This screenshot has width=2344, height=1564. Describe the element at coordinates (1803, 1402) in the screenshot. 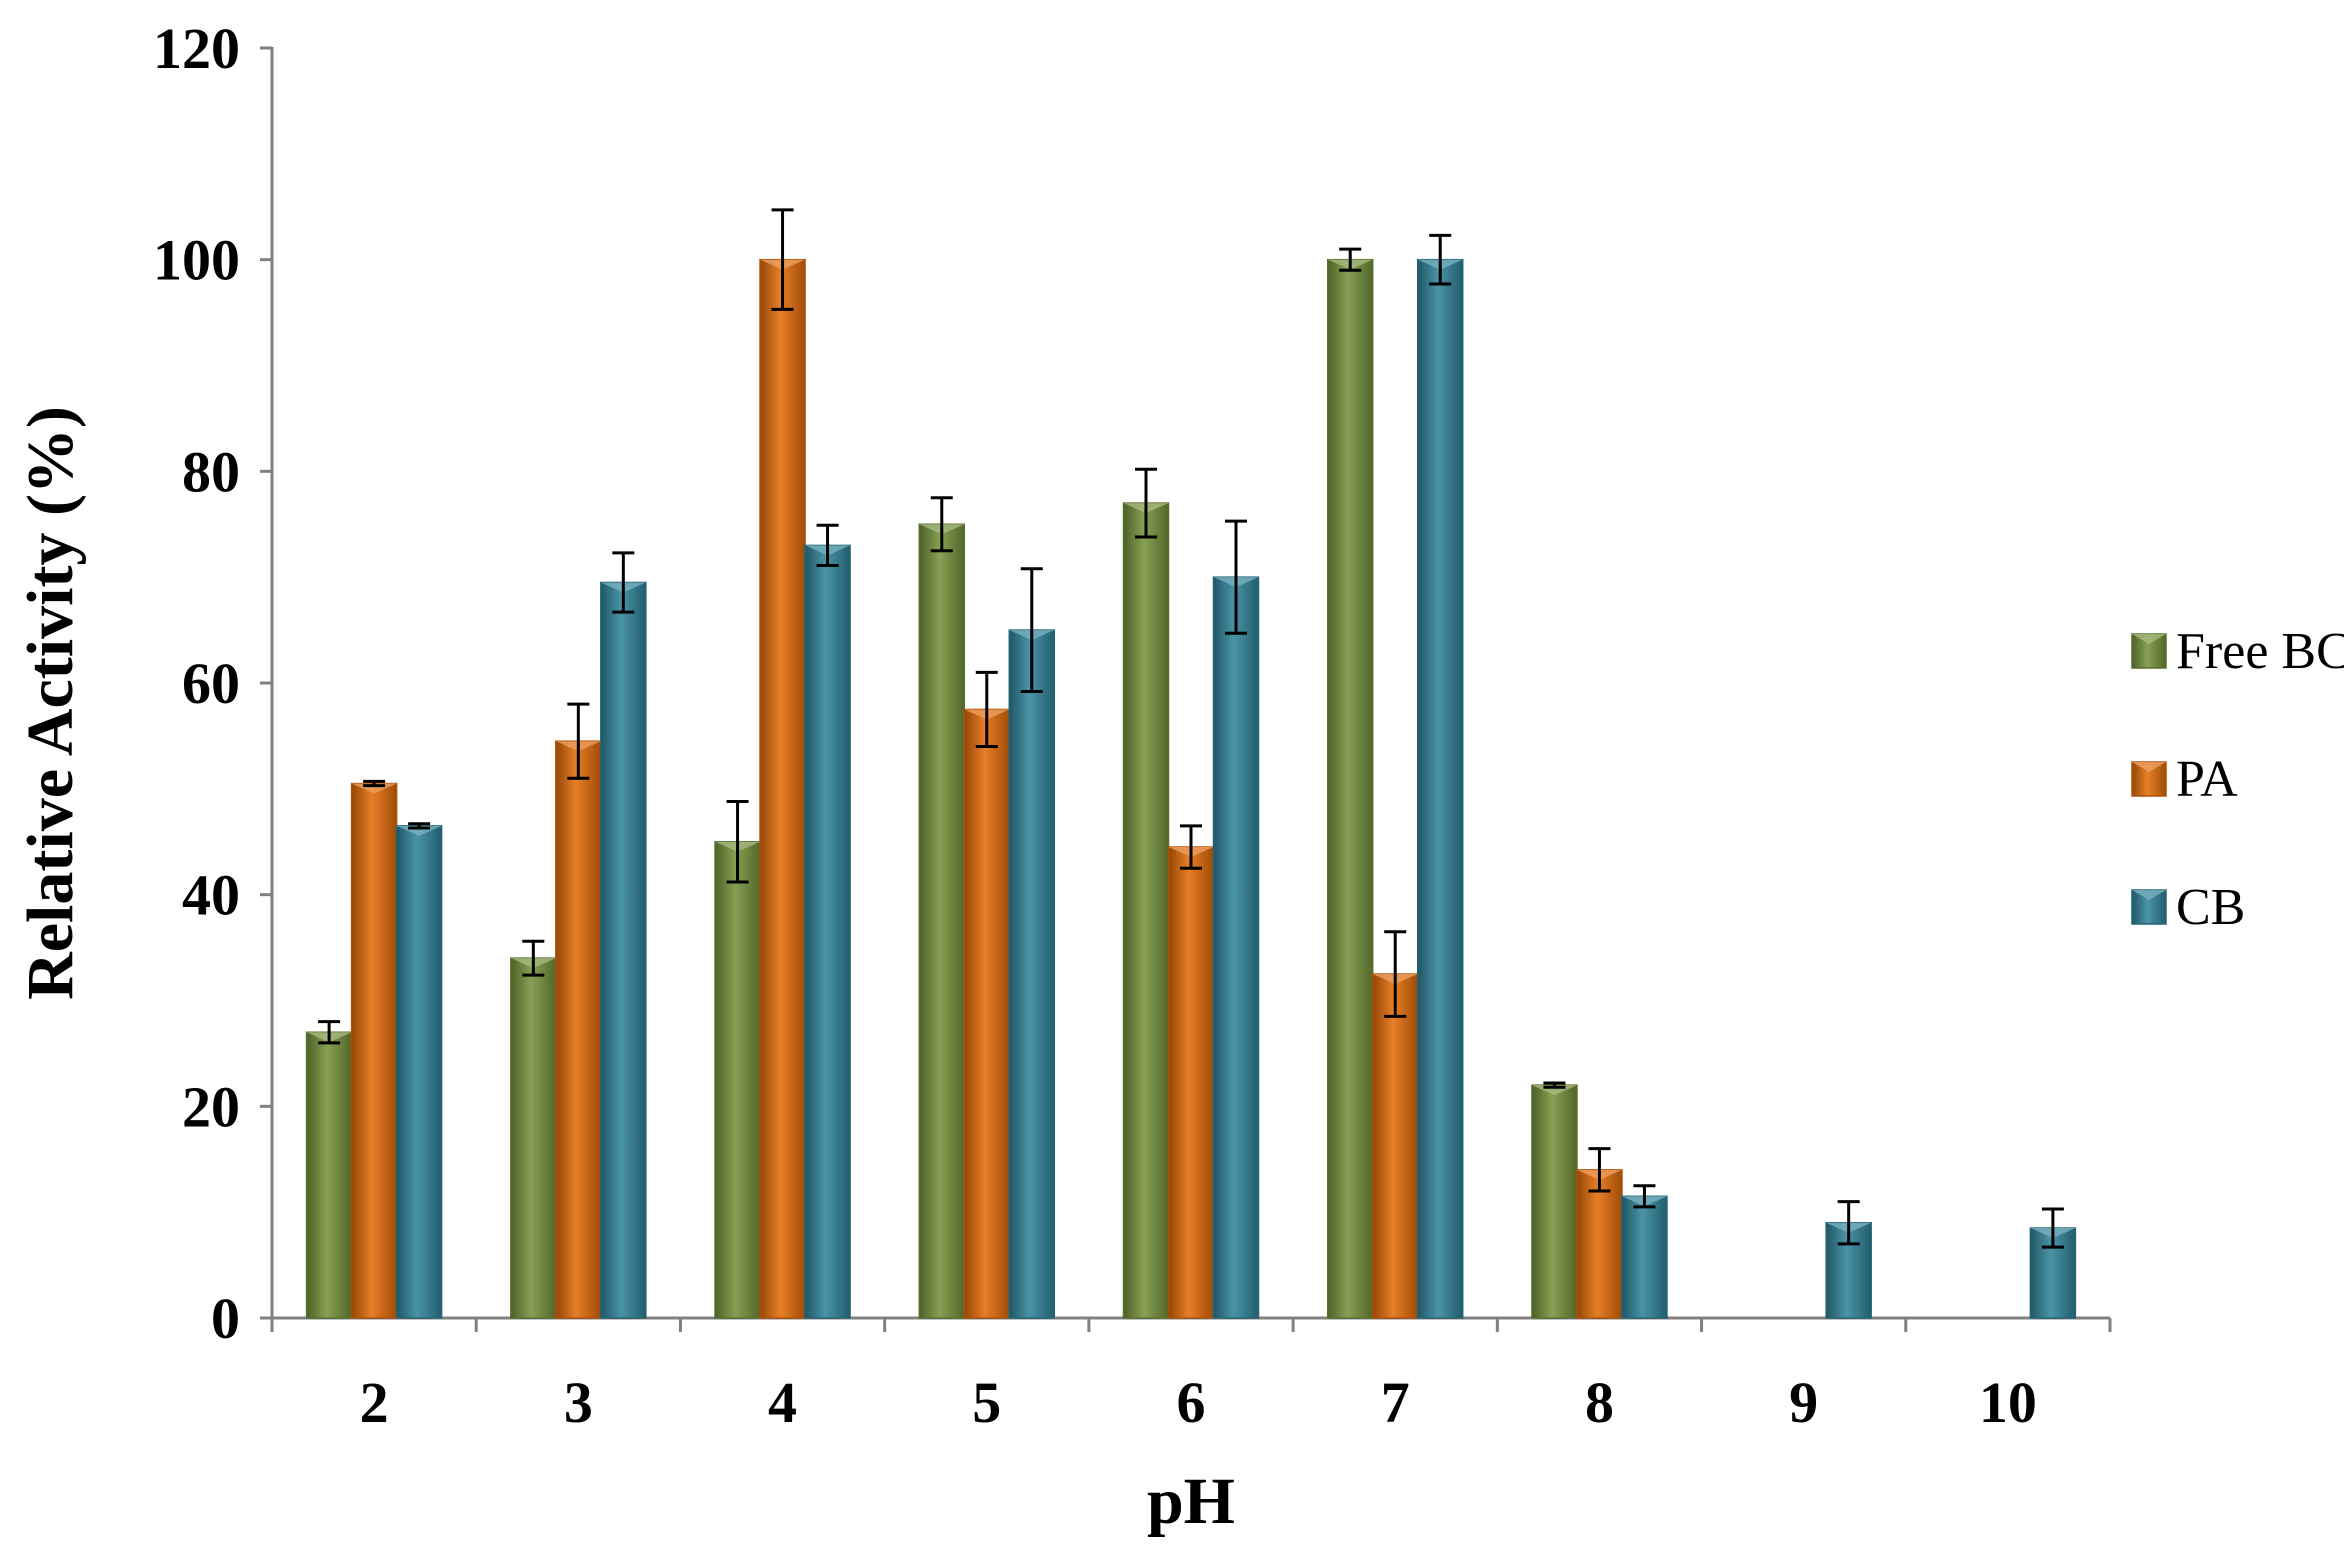

I see `x-tick-label: 9` at that location.